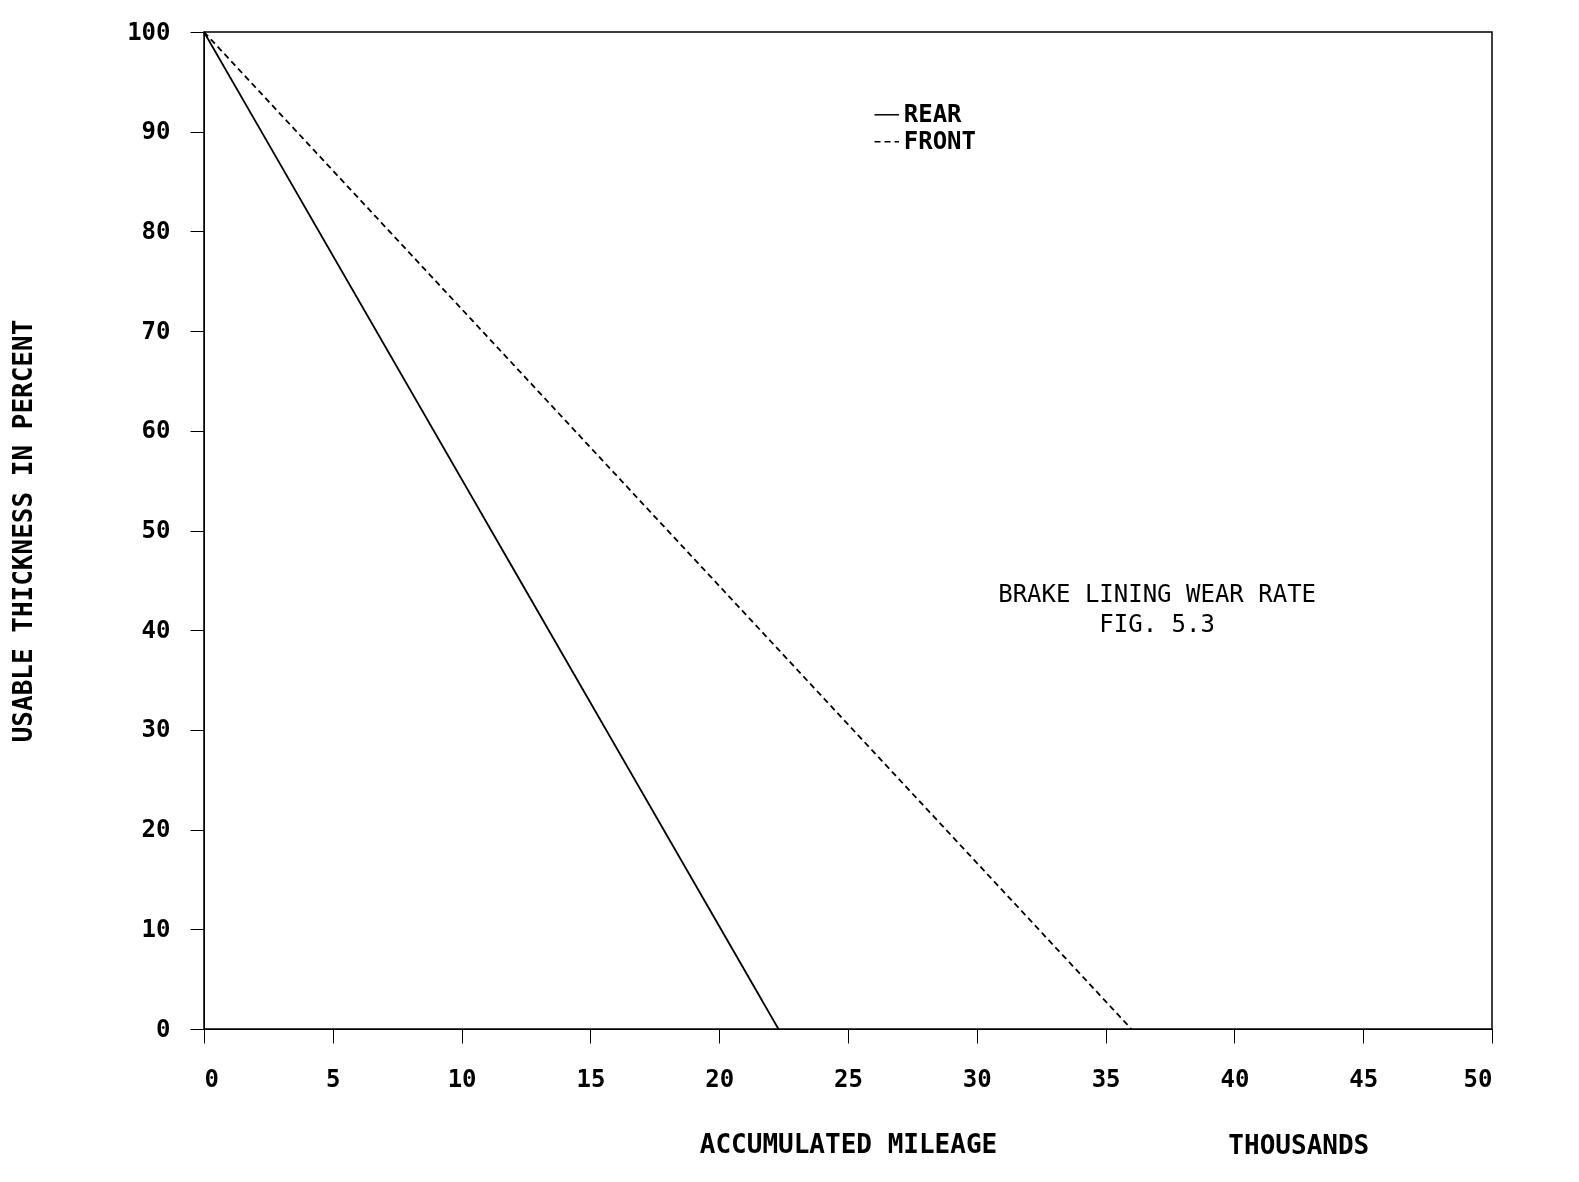  I want to click on x-tick-label: 50, so click(1478, 1078).